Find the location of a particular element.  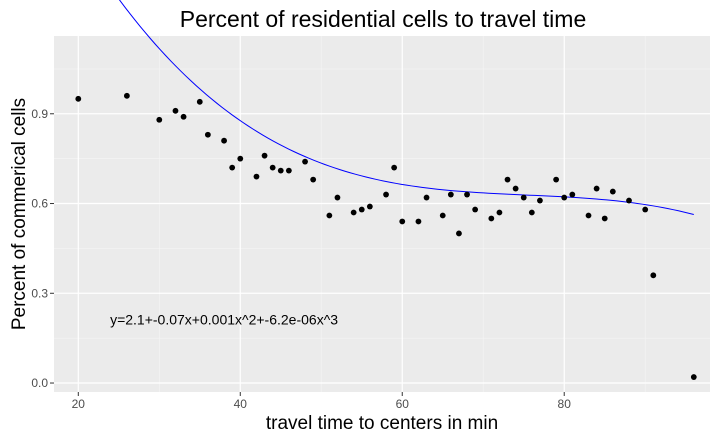

y-axis-ticks: 0.0 0.3 0.6 0.9 is located at coordinates (42, 248).